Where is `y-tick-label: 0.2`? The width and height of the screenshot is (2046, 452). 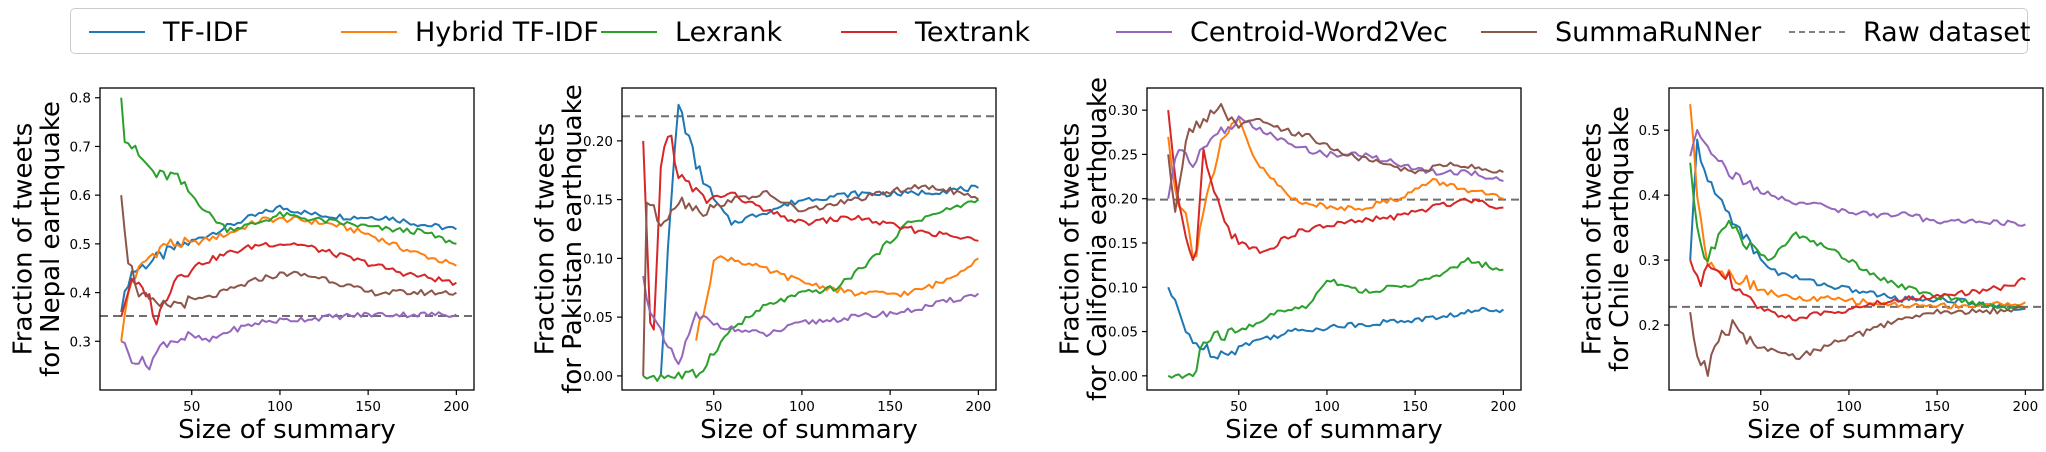 y-tick-label: 0.2 is located at coordinates (1649, 326).